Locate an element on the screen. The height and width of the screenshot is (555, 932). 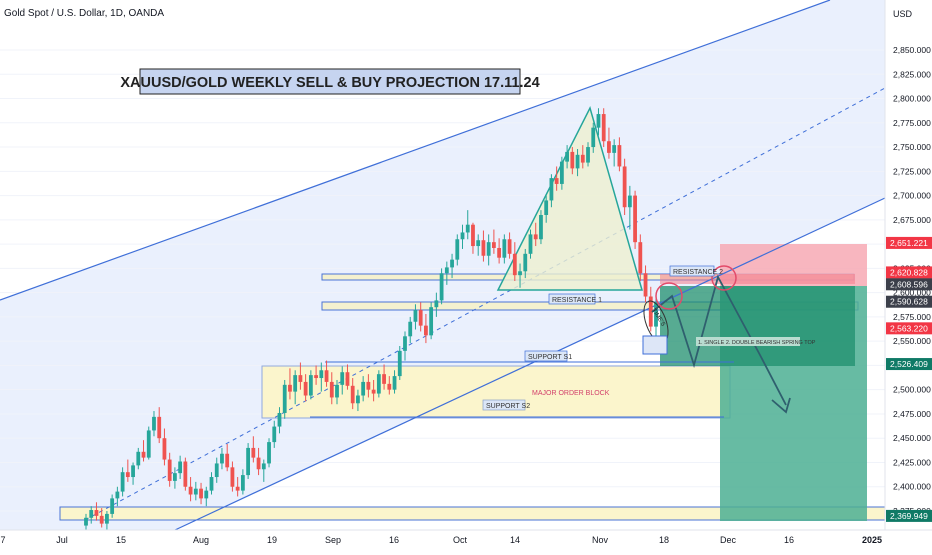
price-tick-label: 2,500.000 is located at coordinates (912, 390).